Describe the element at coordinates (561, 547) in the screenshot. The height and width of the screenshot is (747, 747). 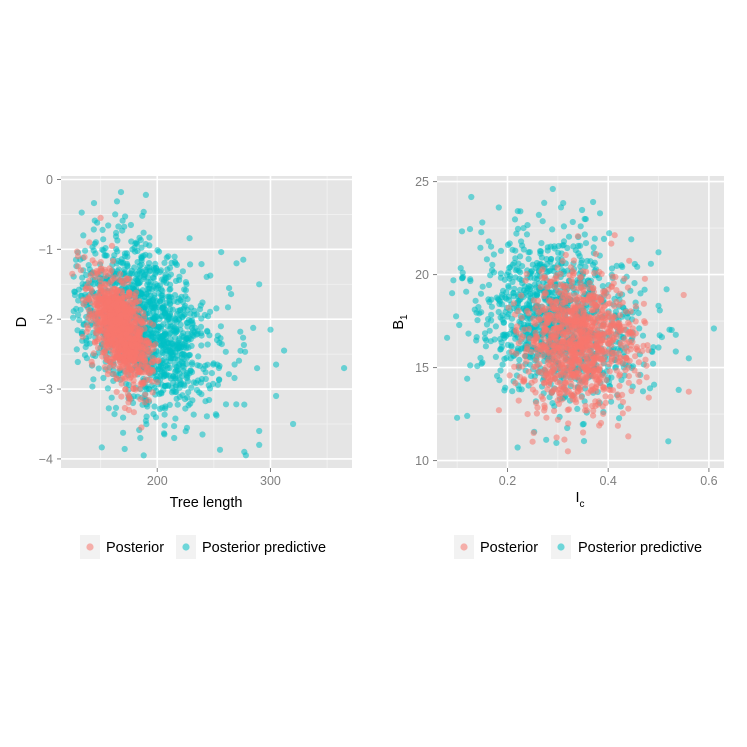
I see `right-legend-dot-predictive` at that location.